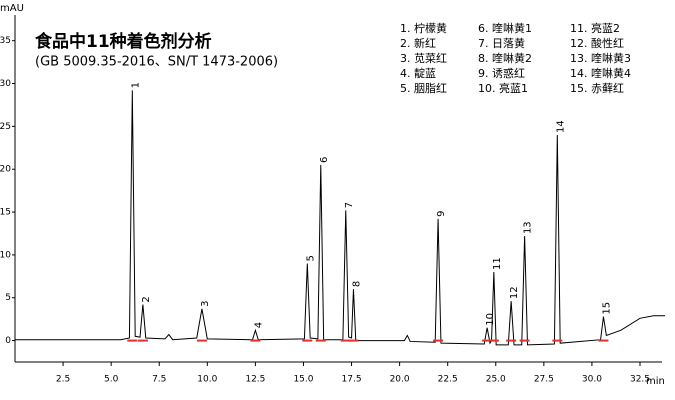 This screenshot has height=400, width=675. I want to click on x-tick-label: 15.0, so click(303, 380).